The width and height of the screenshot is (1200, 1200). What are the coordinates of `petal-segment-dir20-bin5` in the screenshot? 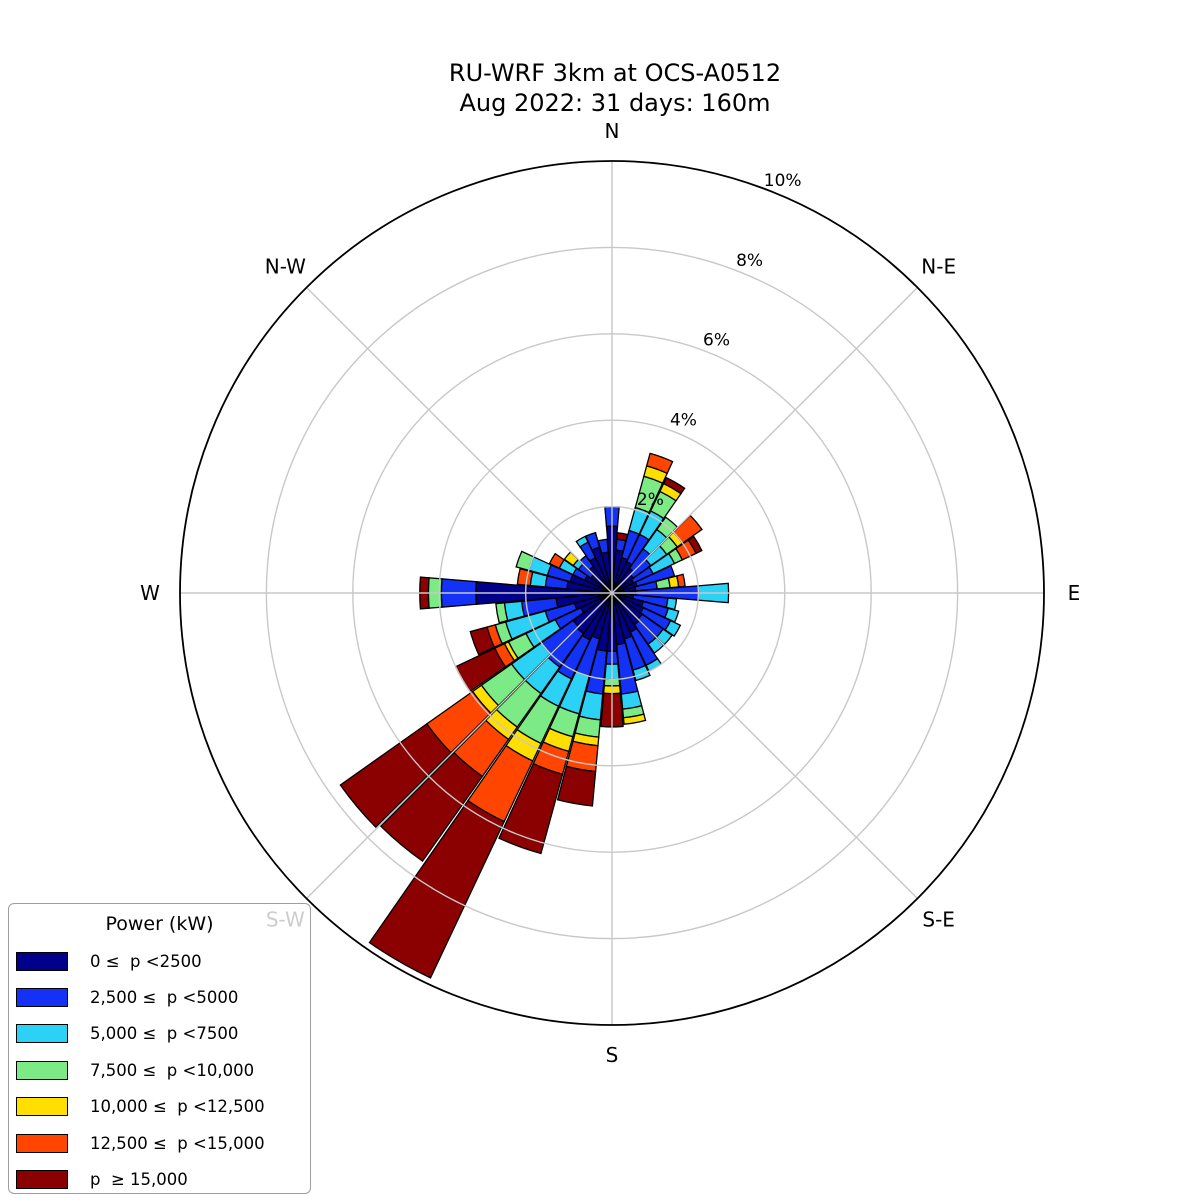 It's located at (659, 463).